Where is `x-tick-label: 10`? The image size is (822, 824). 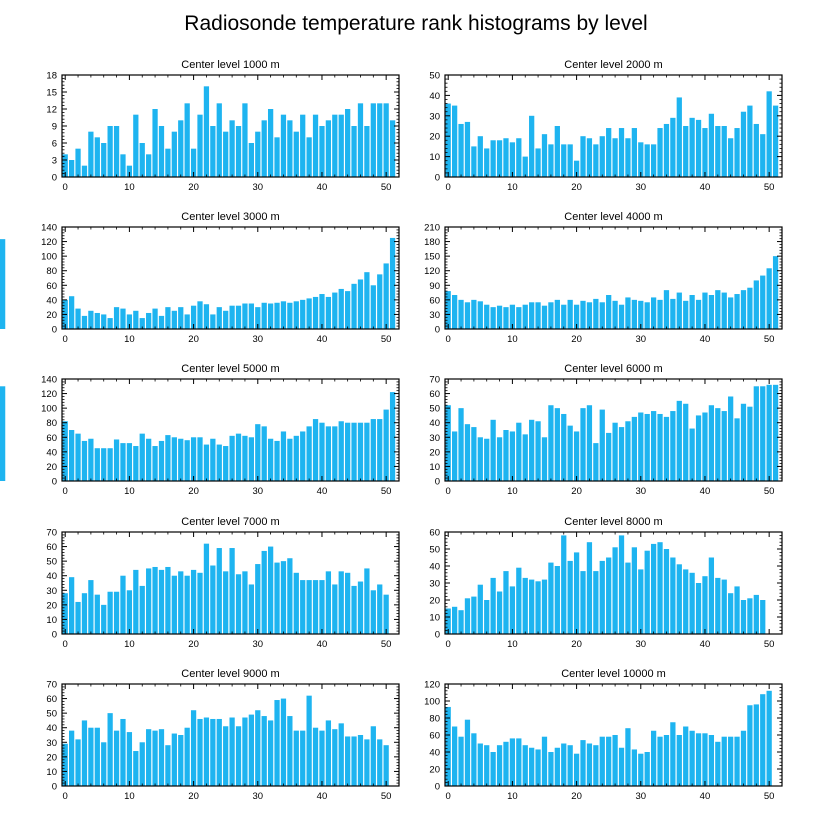
x-tick-label: 10 is located at coordinates (129, 644).